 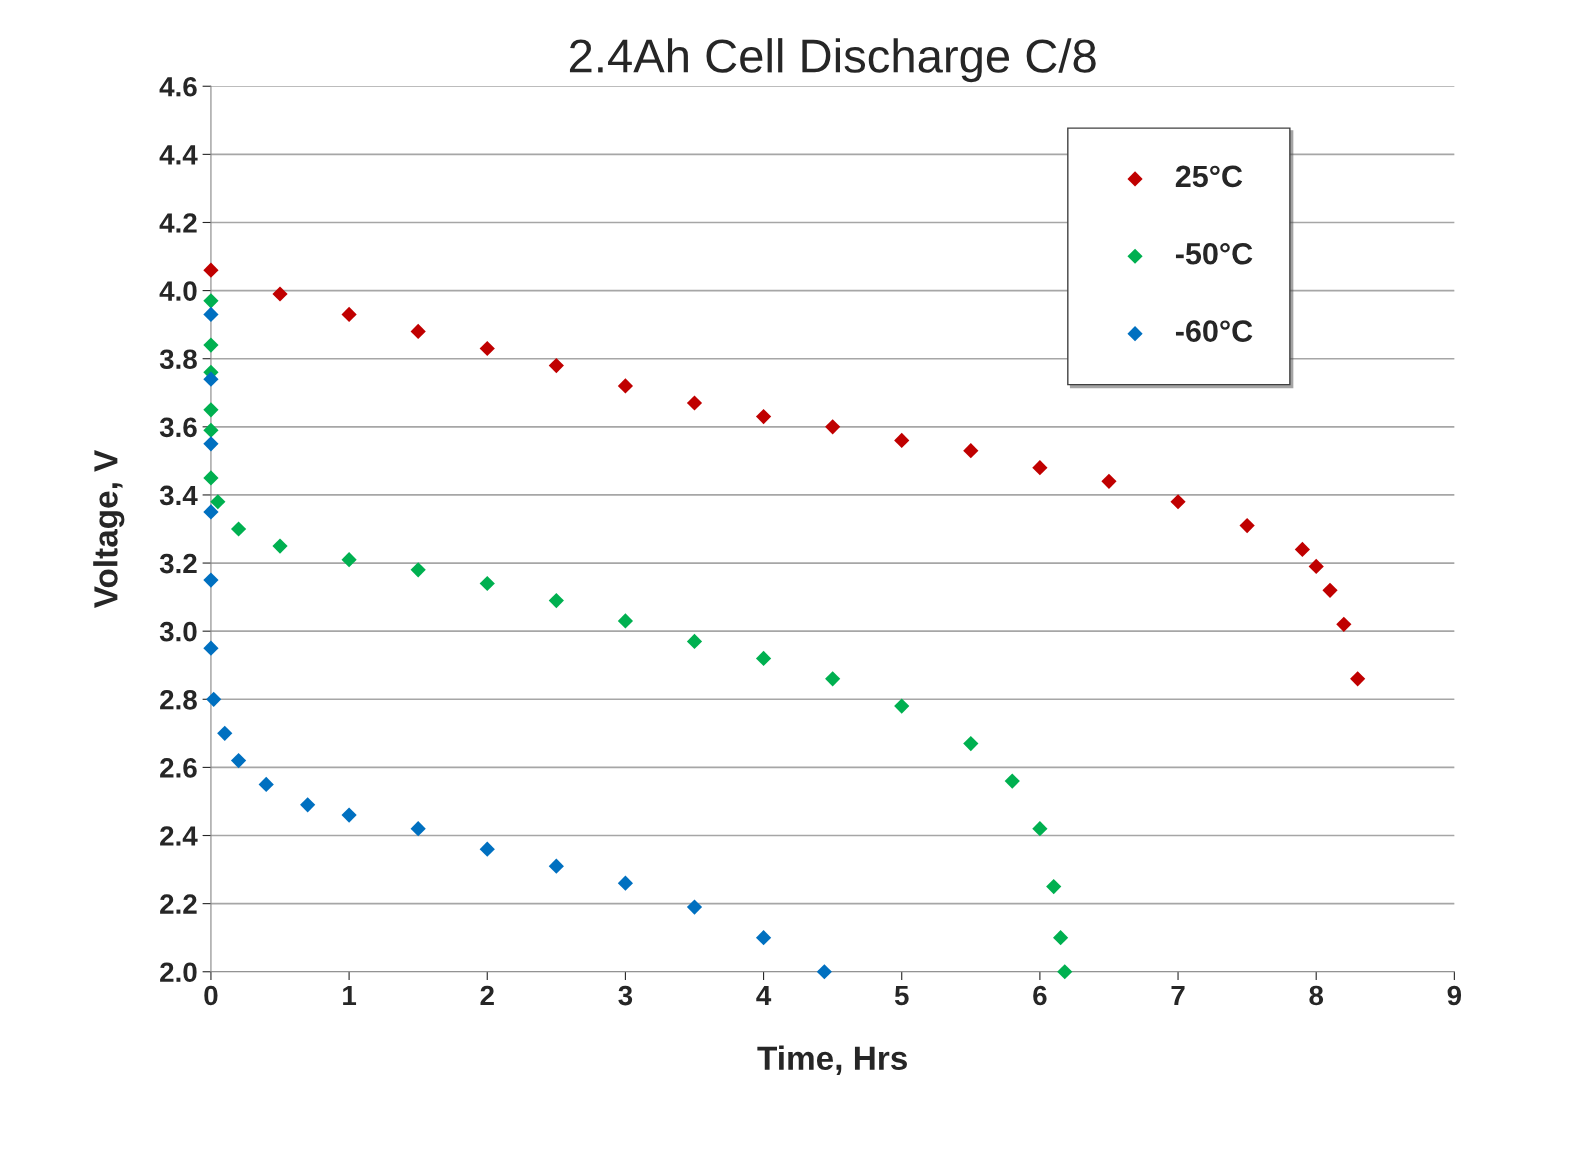 What do you see at coordinates (178, 631) in the screenshot?
I see `y-tick-label: 3.0` at bounding box center [178, 631].